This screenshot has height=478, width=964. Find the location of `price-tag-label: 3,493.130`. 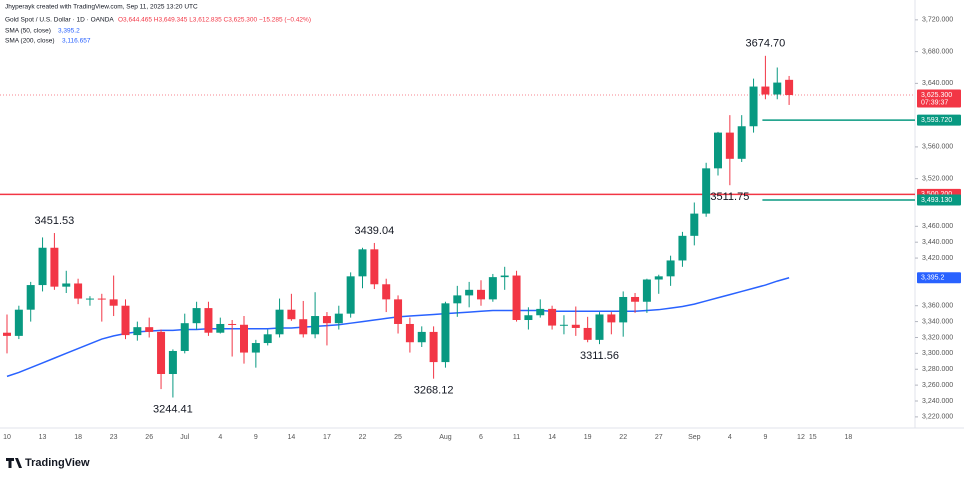

price-tag-label: 3,493.130 is located at coordinates (936, 200).